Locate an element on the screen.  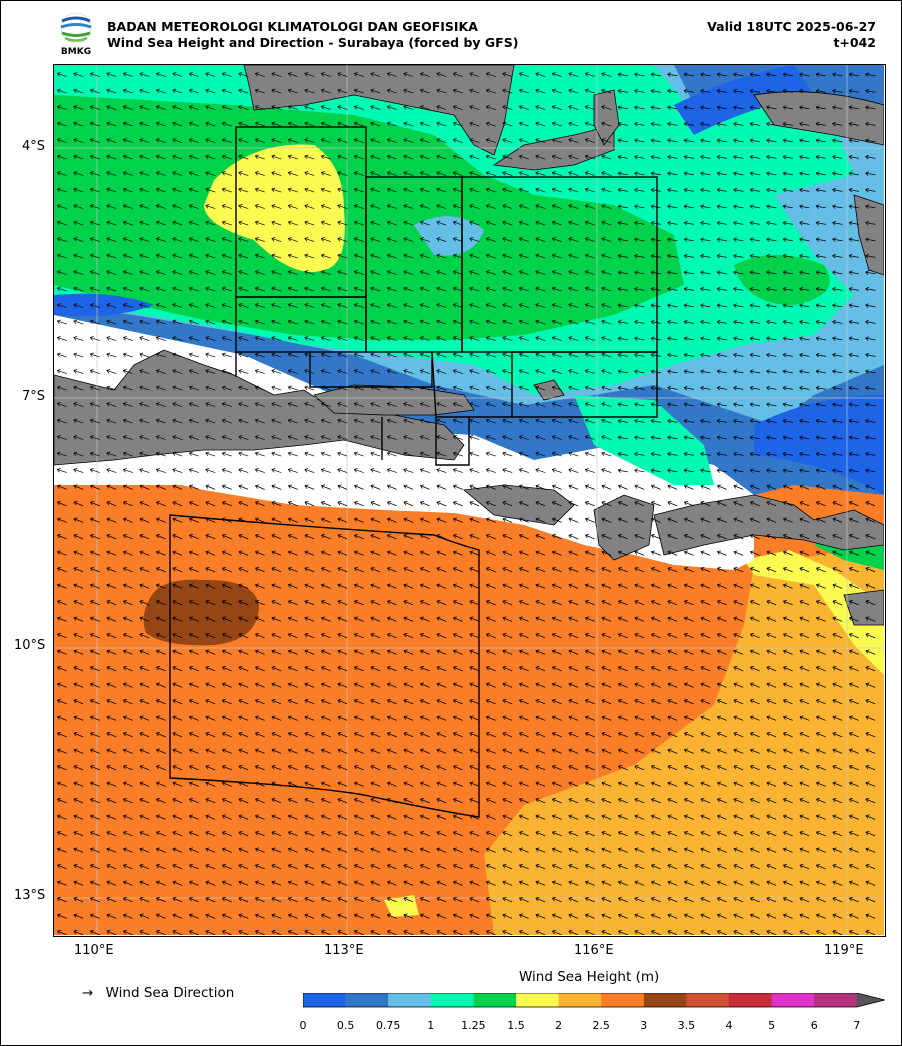
lat-label-4s: 4°S is located at coordinates (34, 146).